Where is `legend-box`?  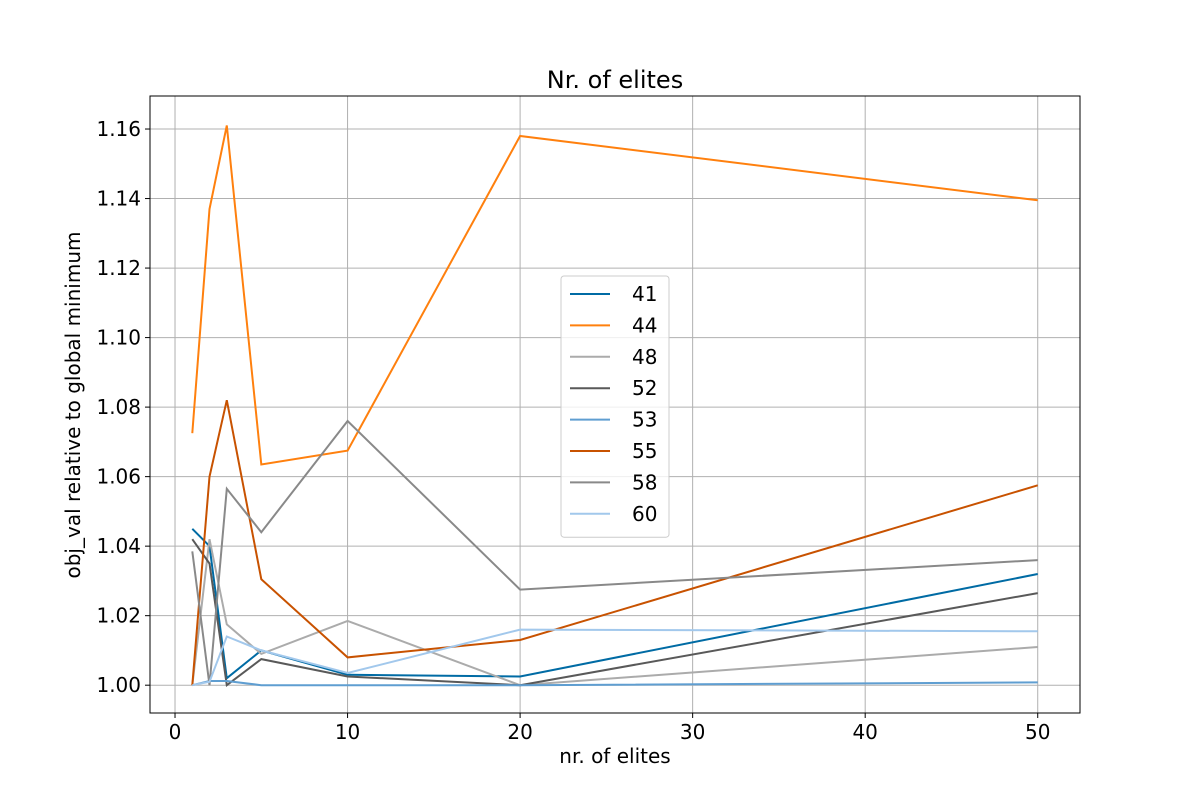 legend-box is located at coordinates (615, 406).